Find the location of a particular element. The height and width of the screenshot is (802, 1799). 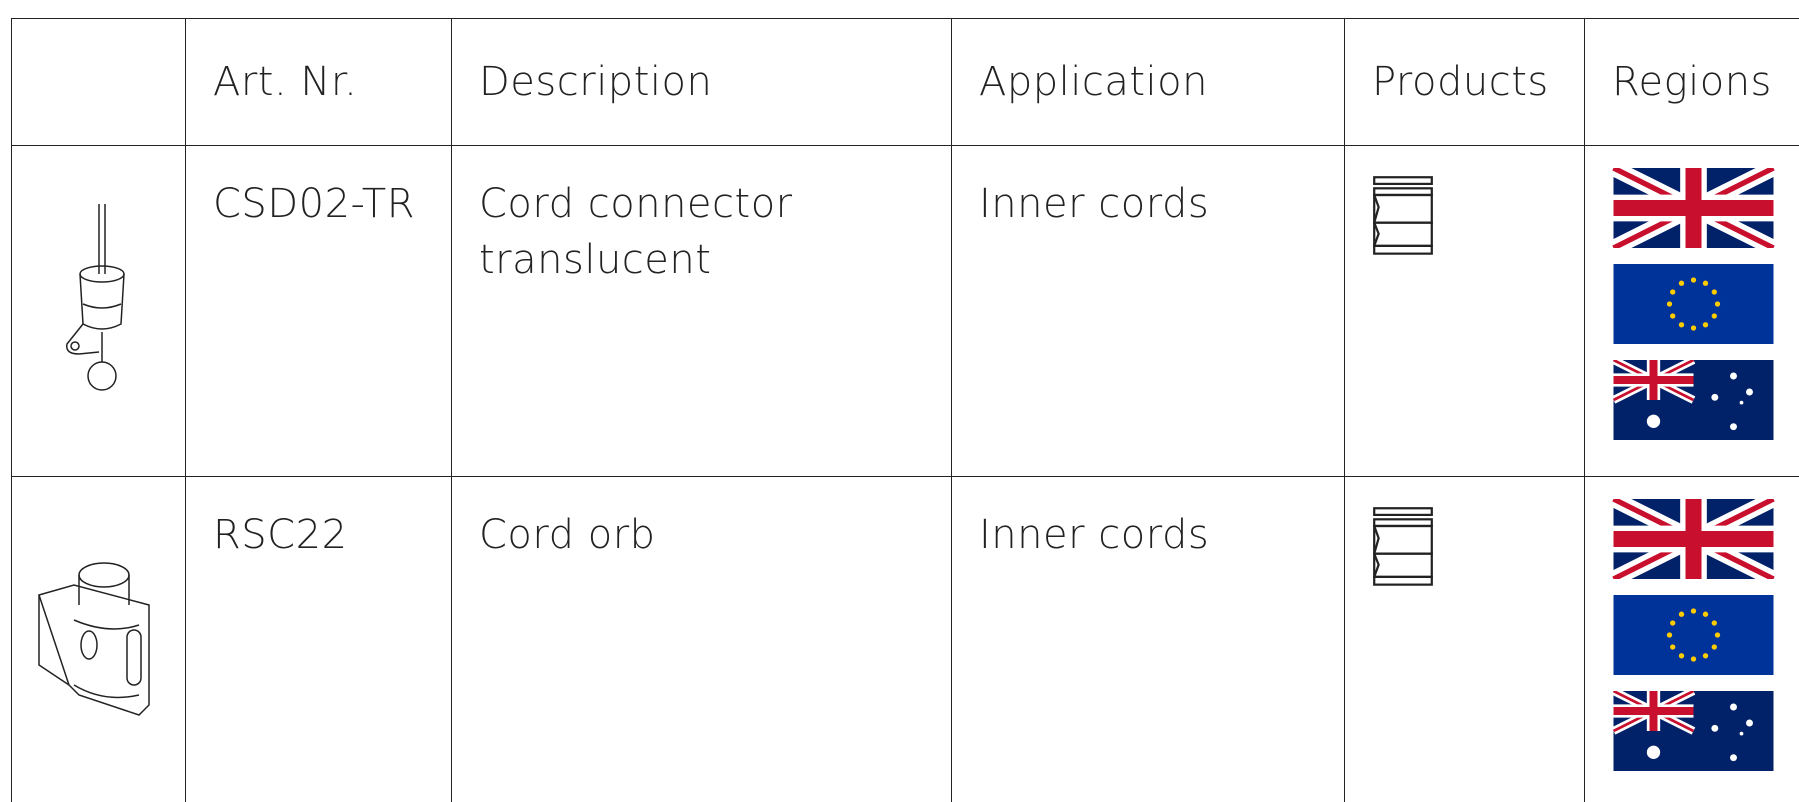

header-cell: Application is located at coordinates (1148, 82).